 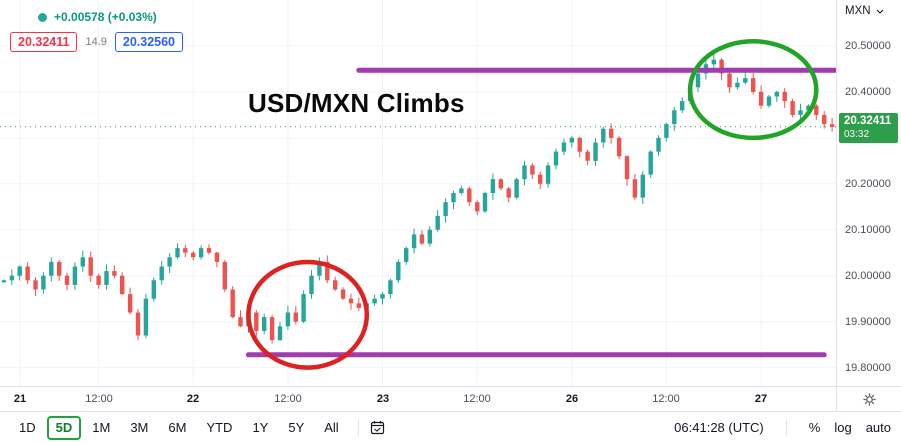 What do you see at coordinates (868, 46) in the screenshot?
I see `price-tick-label: 20.50000` at bounding box center [868, 46].